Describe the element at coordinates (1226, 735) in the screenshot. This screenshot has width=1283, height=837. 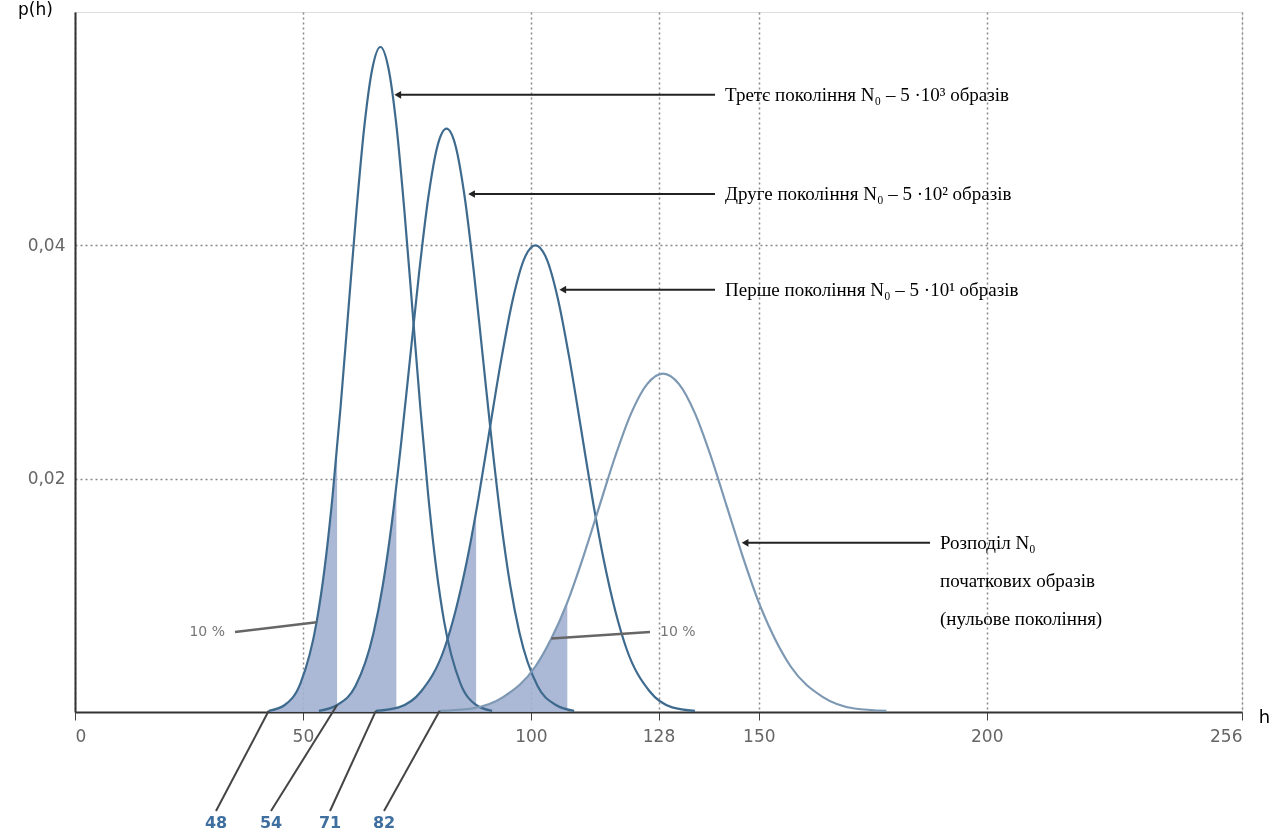
I see `x-tick-label: 256` at that location.